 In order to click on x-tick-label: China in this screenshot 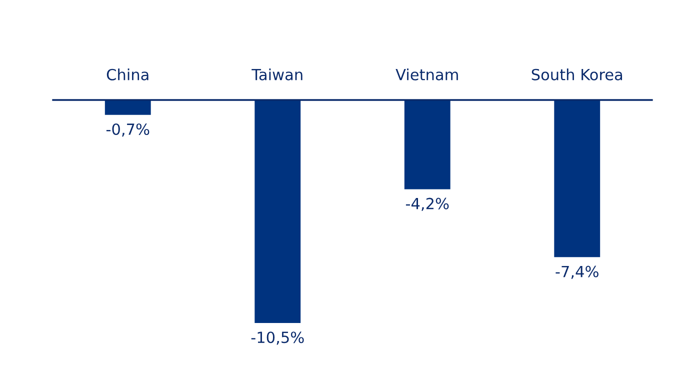, I will do `click(127, 74)`.